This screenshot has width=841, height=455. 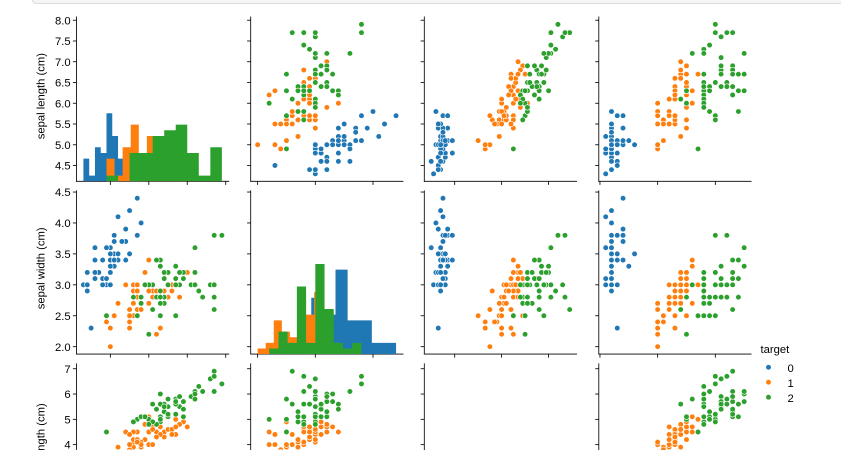 I want to click on svg-text: 4, so click(x=67, y=445).